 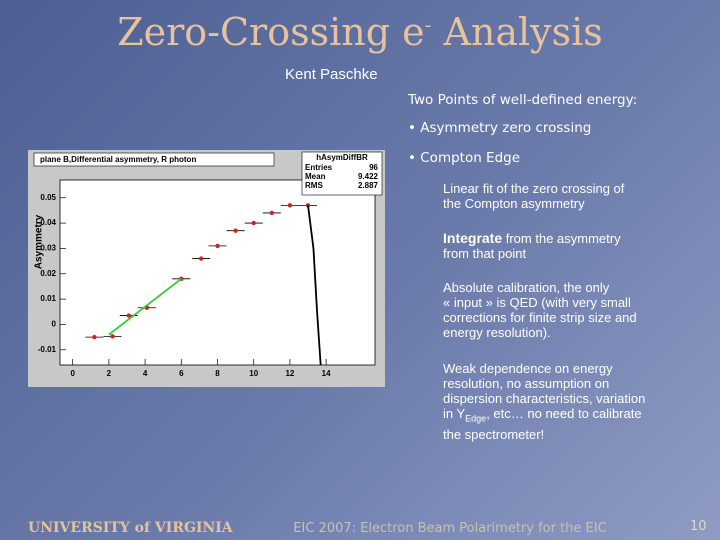 What do you see at coordinates (526, 287) in the screenshot?
I see `note-line: Absolute calibration, the only` at bounding box center [526, 287].